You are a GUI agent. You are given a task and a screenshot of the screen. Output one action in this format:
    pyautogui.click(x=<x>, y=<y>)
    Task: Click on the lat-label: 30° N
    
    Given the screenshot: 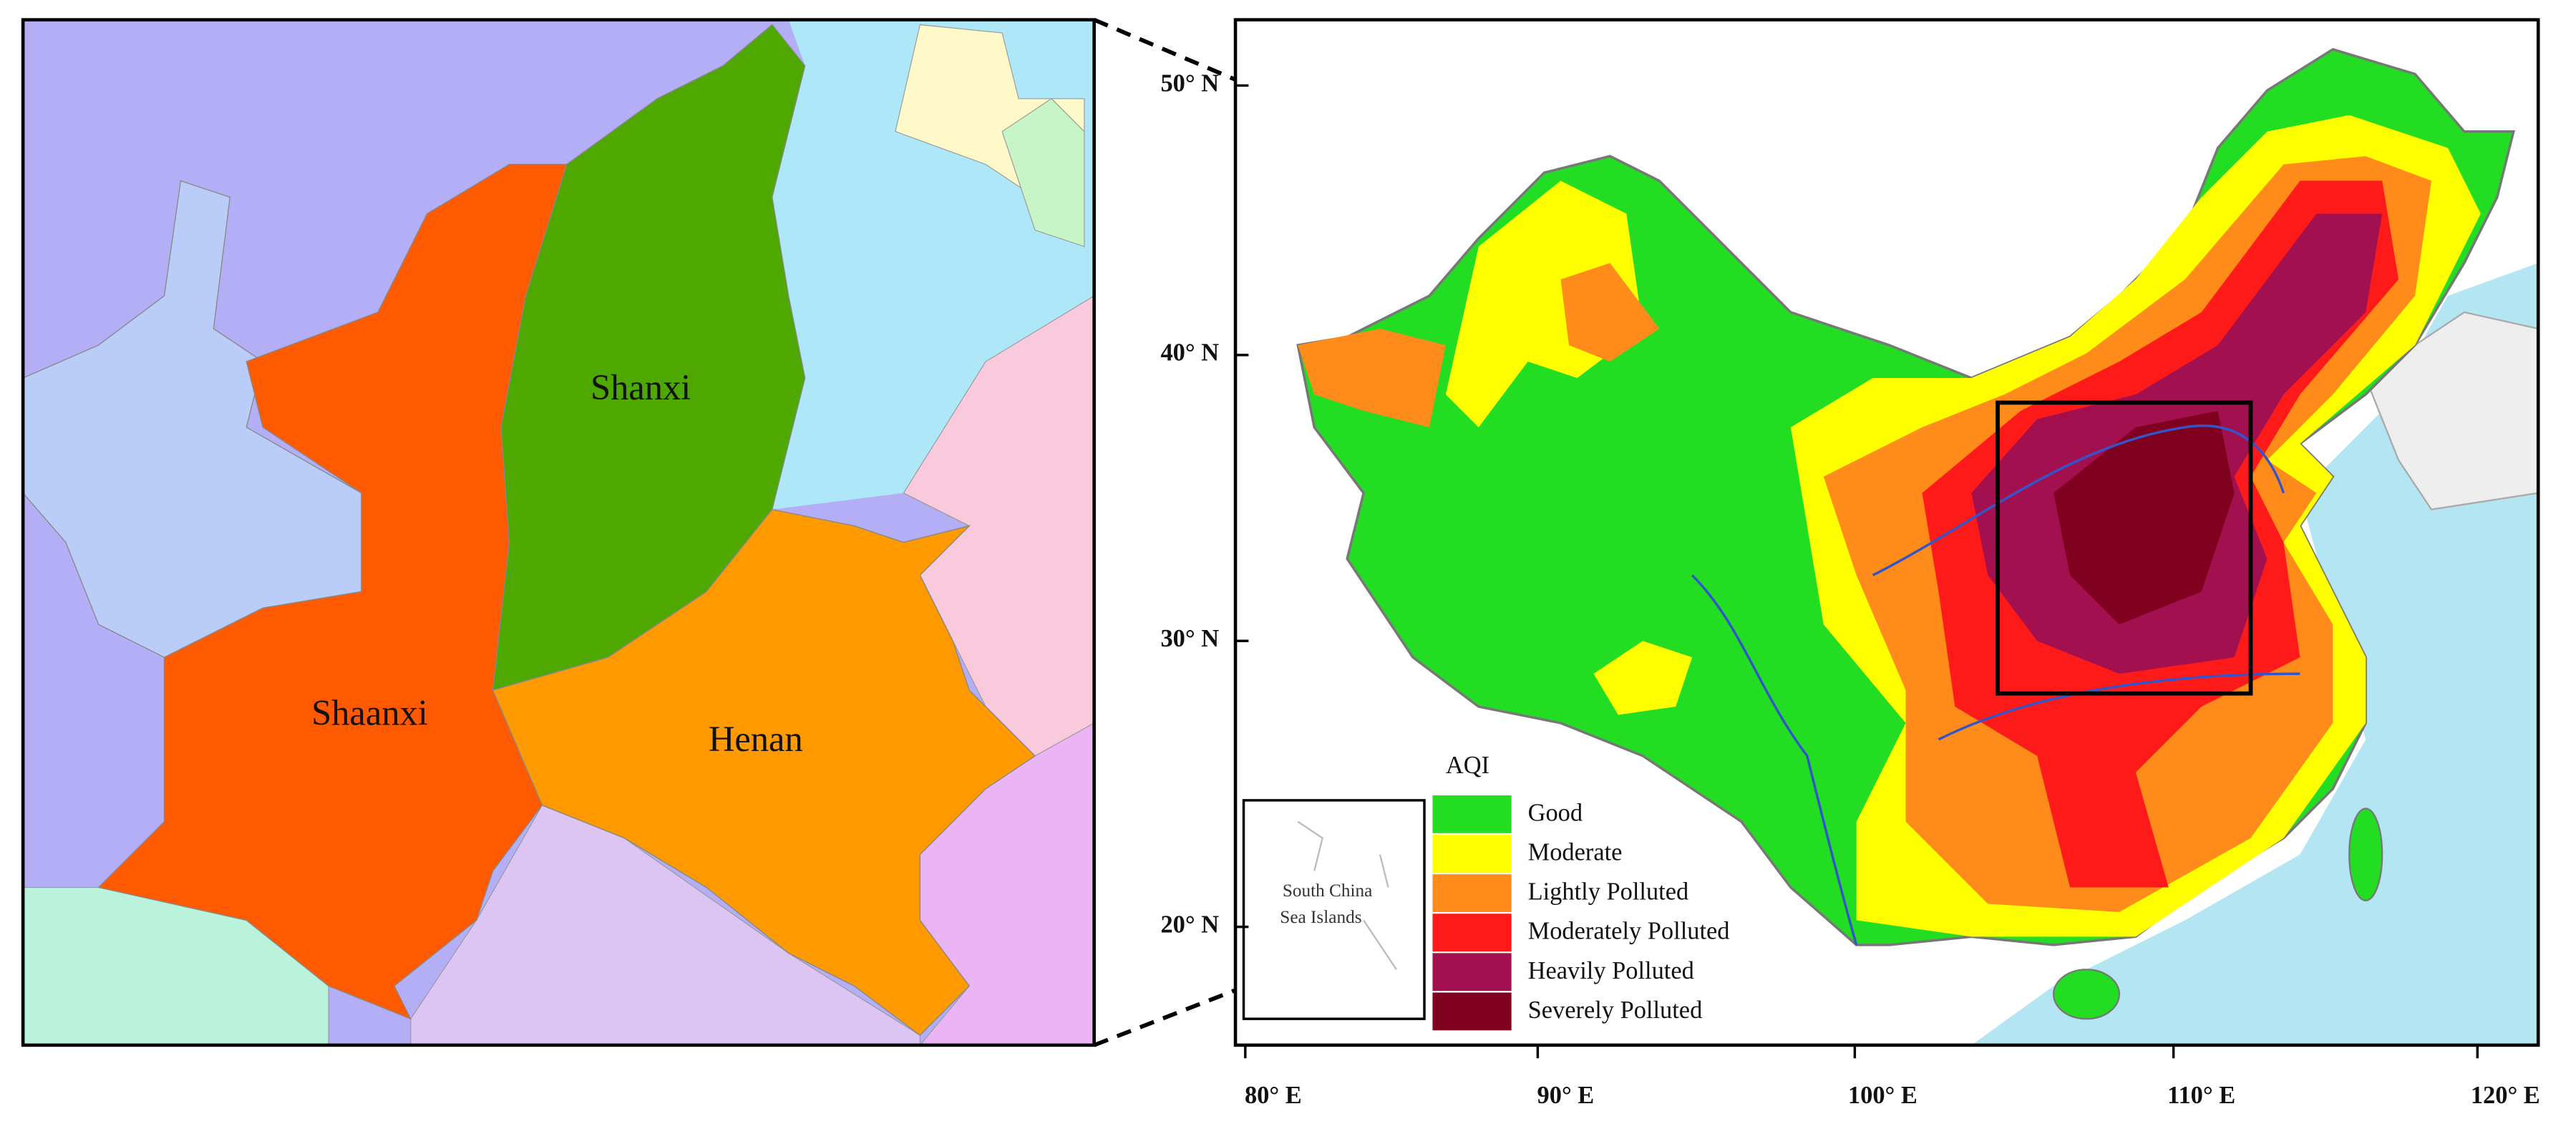 What is the action you would take?
    pyautogui.click(x=1189, y=638)
    